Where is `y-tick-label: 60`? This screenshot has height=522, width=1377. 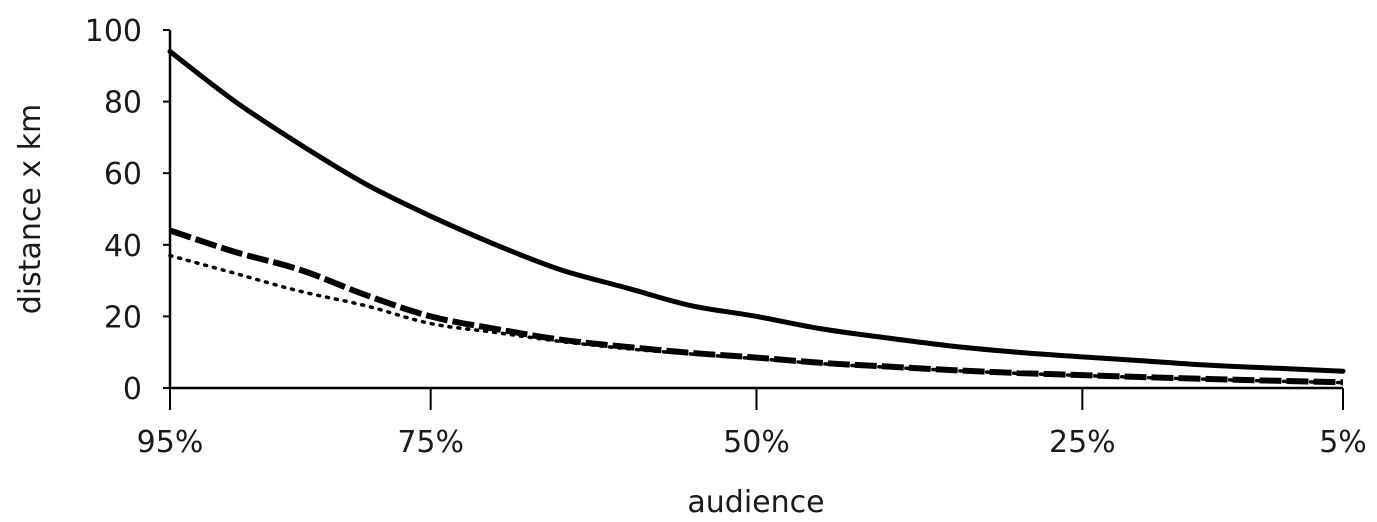
y-tick-label: 60 is located at coordinates (123, 174).